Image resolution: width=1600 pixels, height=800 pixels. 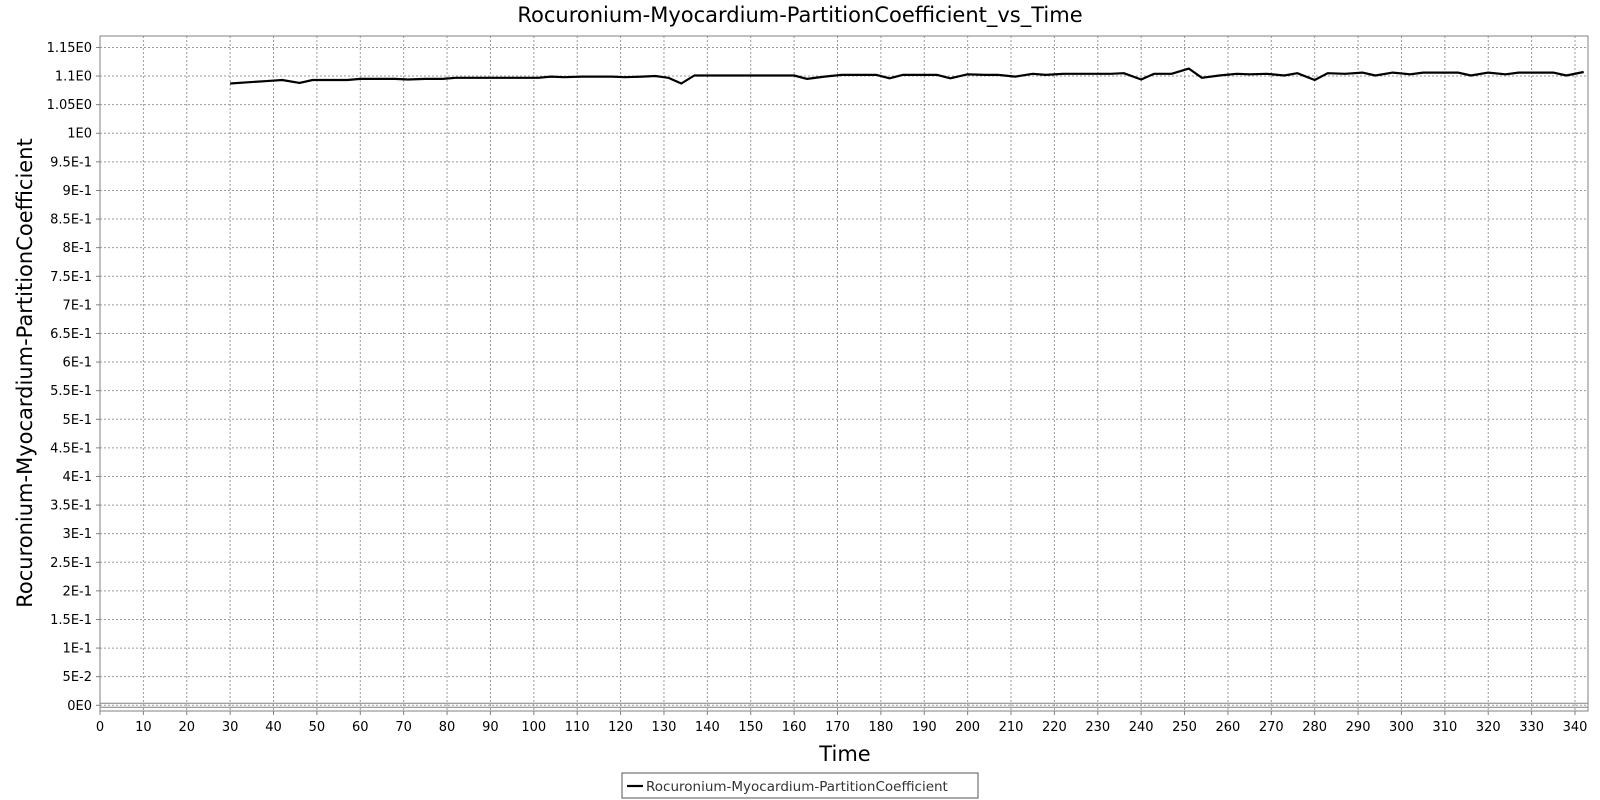 What do you see at coordinates (73, 77) in the screenshot?
I see `y-tick-label: 1.1E0` at bounding box center [73, 77].